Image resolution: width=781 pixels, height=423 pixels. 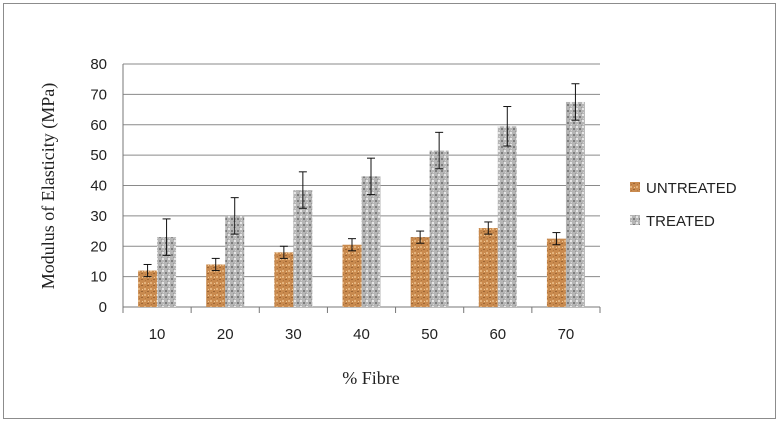 What do you see at coordinates (98, 94) in the screenshot?
I see `y-tick-label: 70` at bounding box center [98, 94].